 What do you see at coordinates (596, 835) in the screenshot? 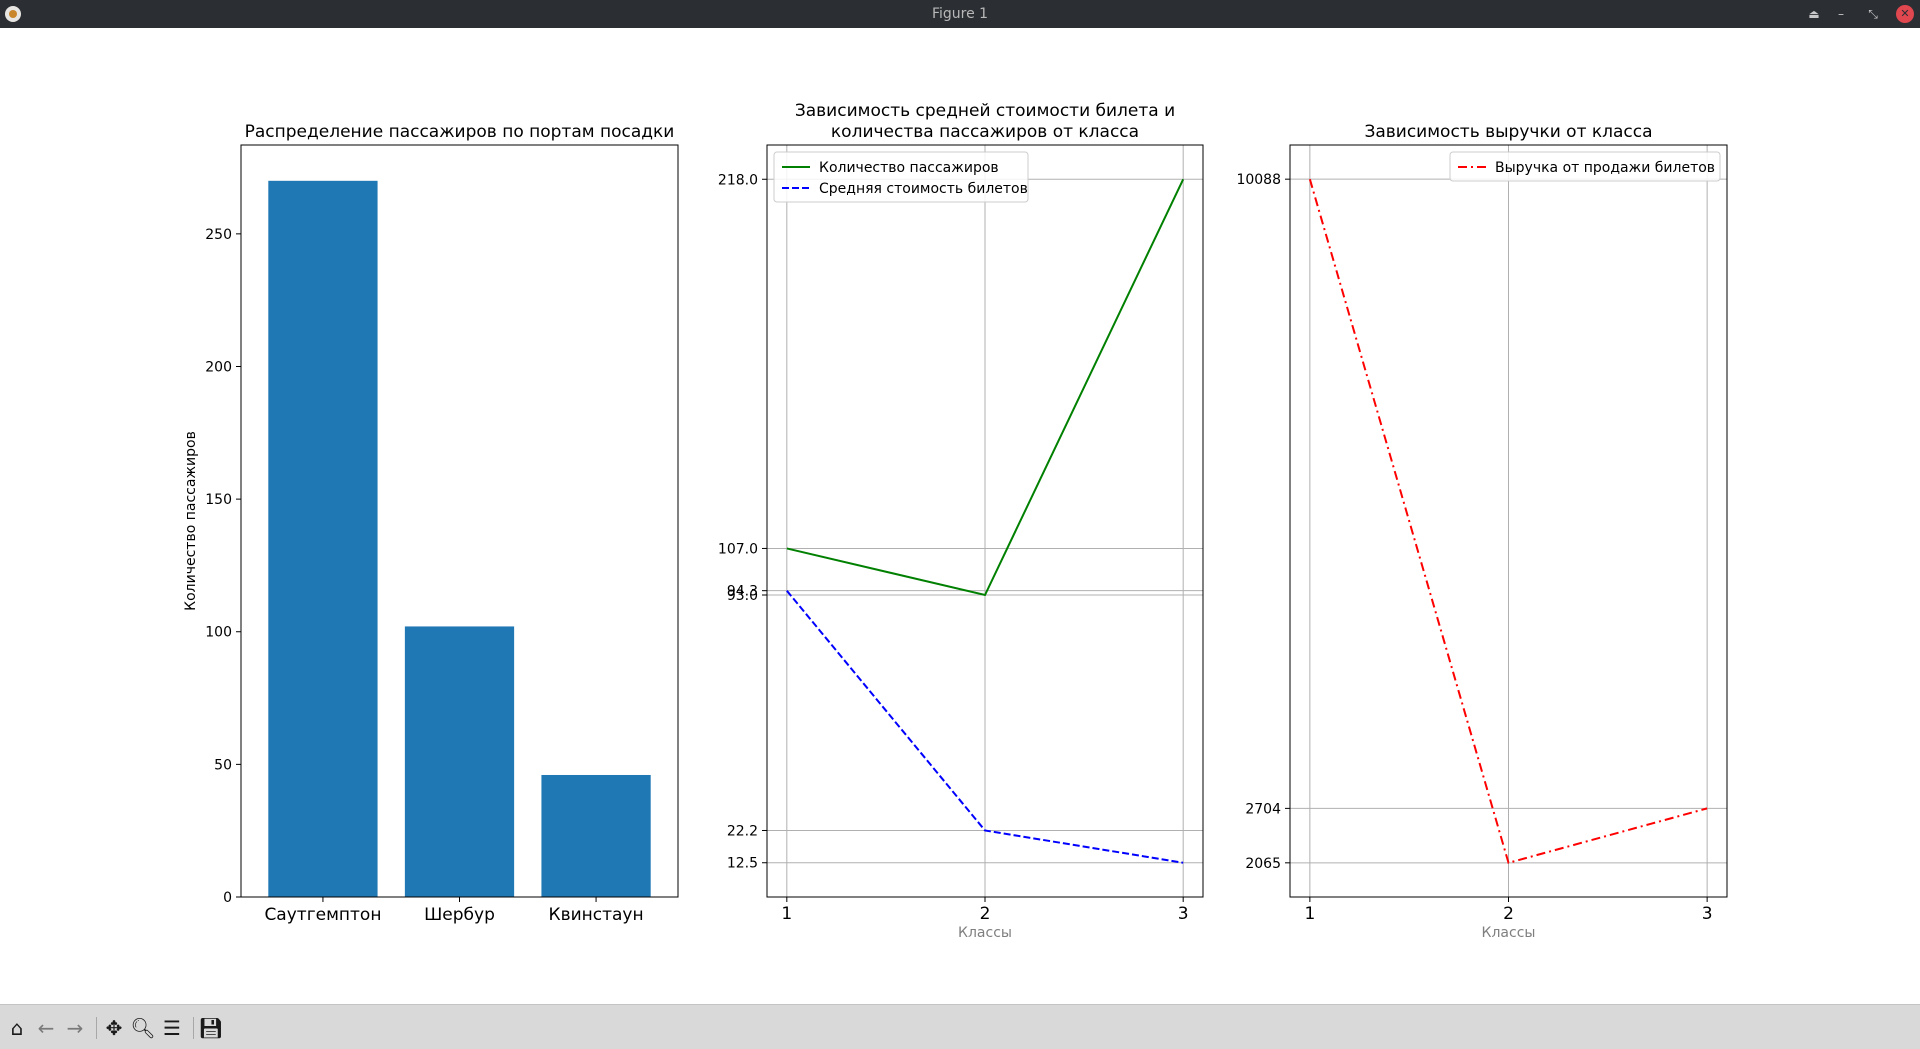
I see `bar-Квинстаун` at bounding box center [596, 835].